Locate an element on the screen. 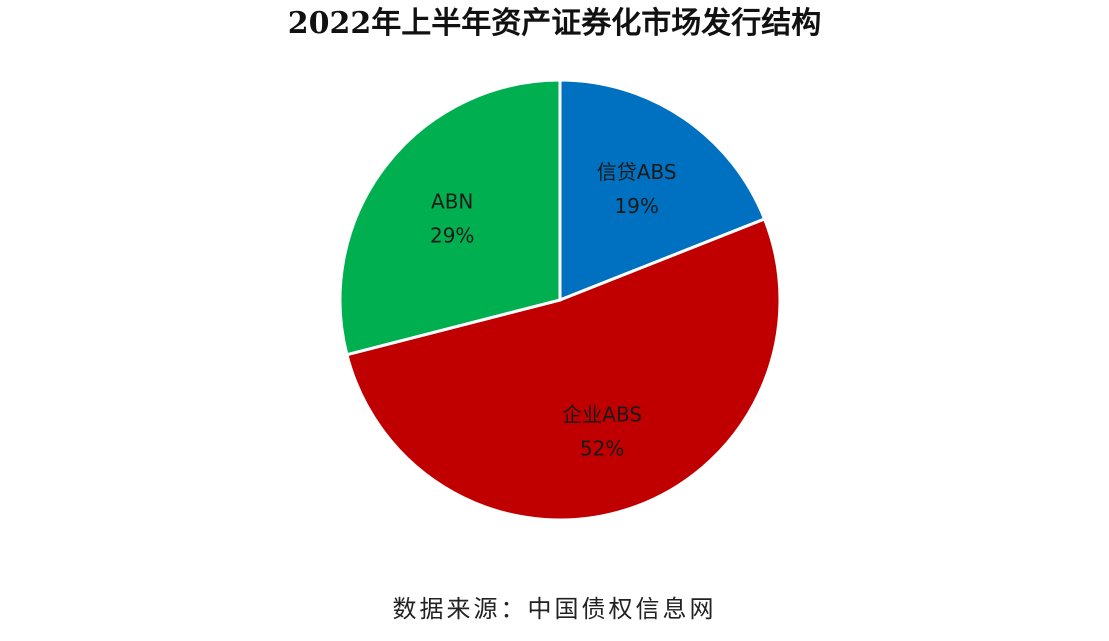 The height and width of the screenshot is (641, 1109). pie-labels: 信贷ABS 19% 企业ABS 52% ABN 29% is located at coordinates (553, 310).